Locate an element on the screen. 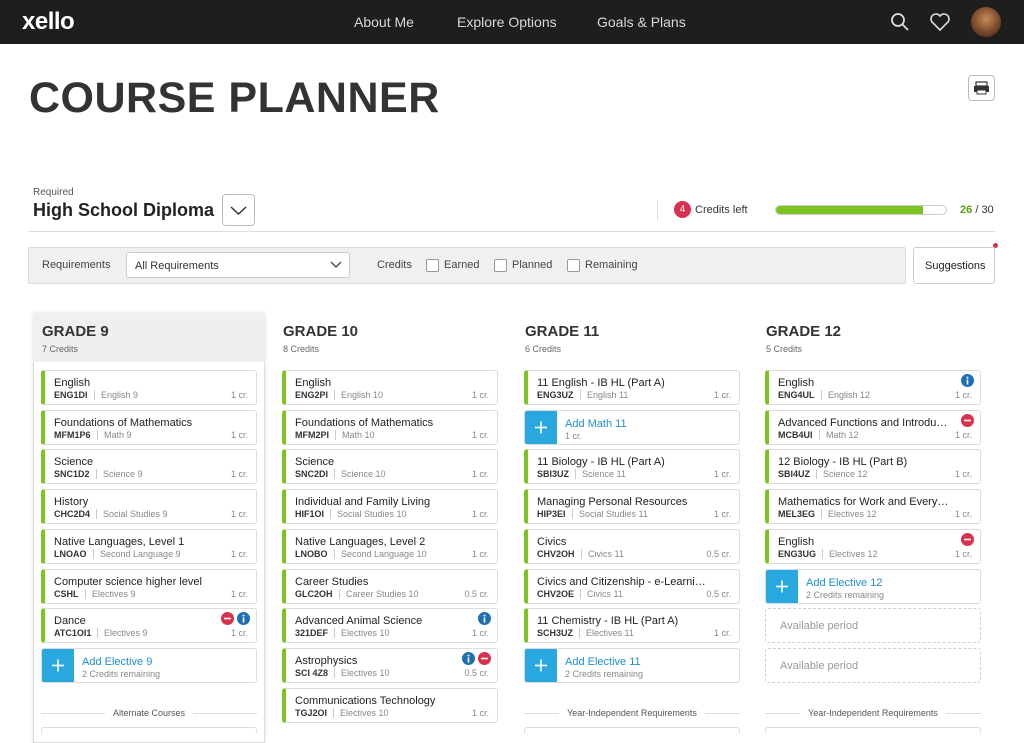  course-name: 11 English - IB HL (Part A) is located at coordinates (601, 383).